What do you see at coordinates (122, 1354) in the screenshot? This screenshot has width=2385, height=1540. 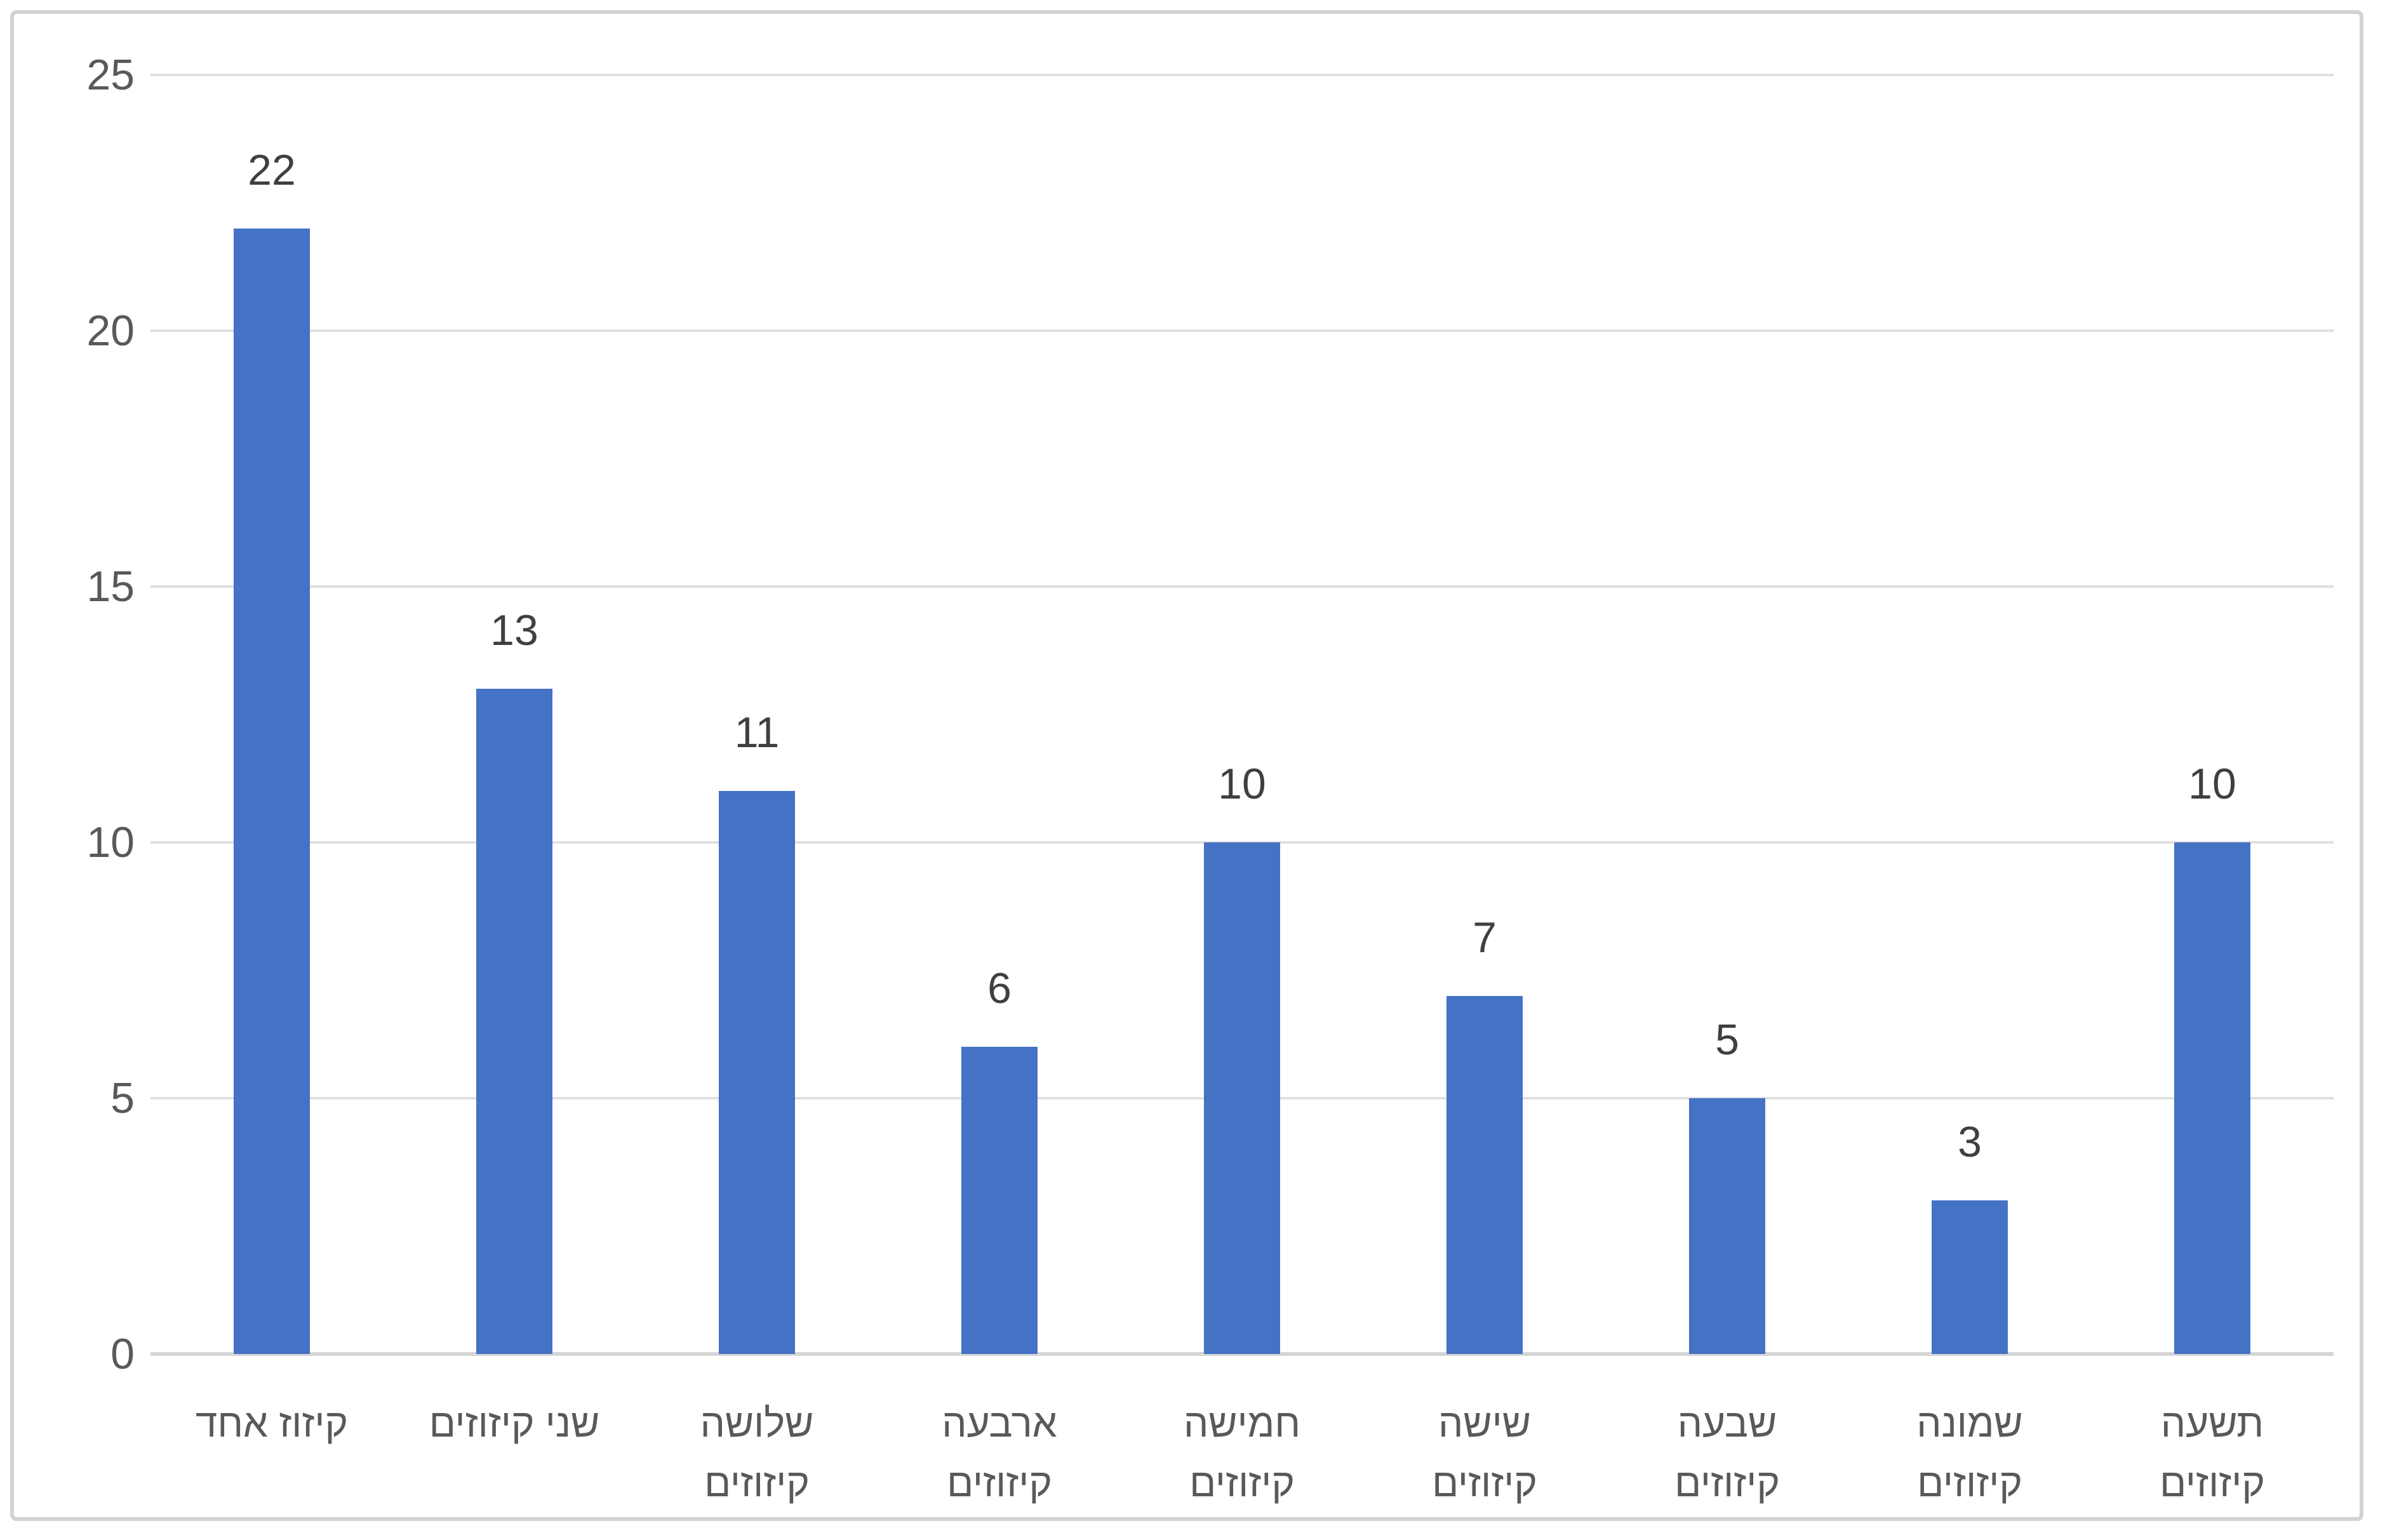 I see `y-axis-tick-label: 0` at bounding box center [122, 1354].